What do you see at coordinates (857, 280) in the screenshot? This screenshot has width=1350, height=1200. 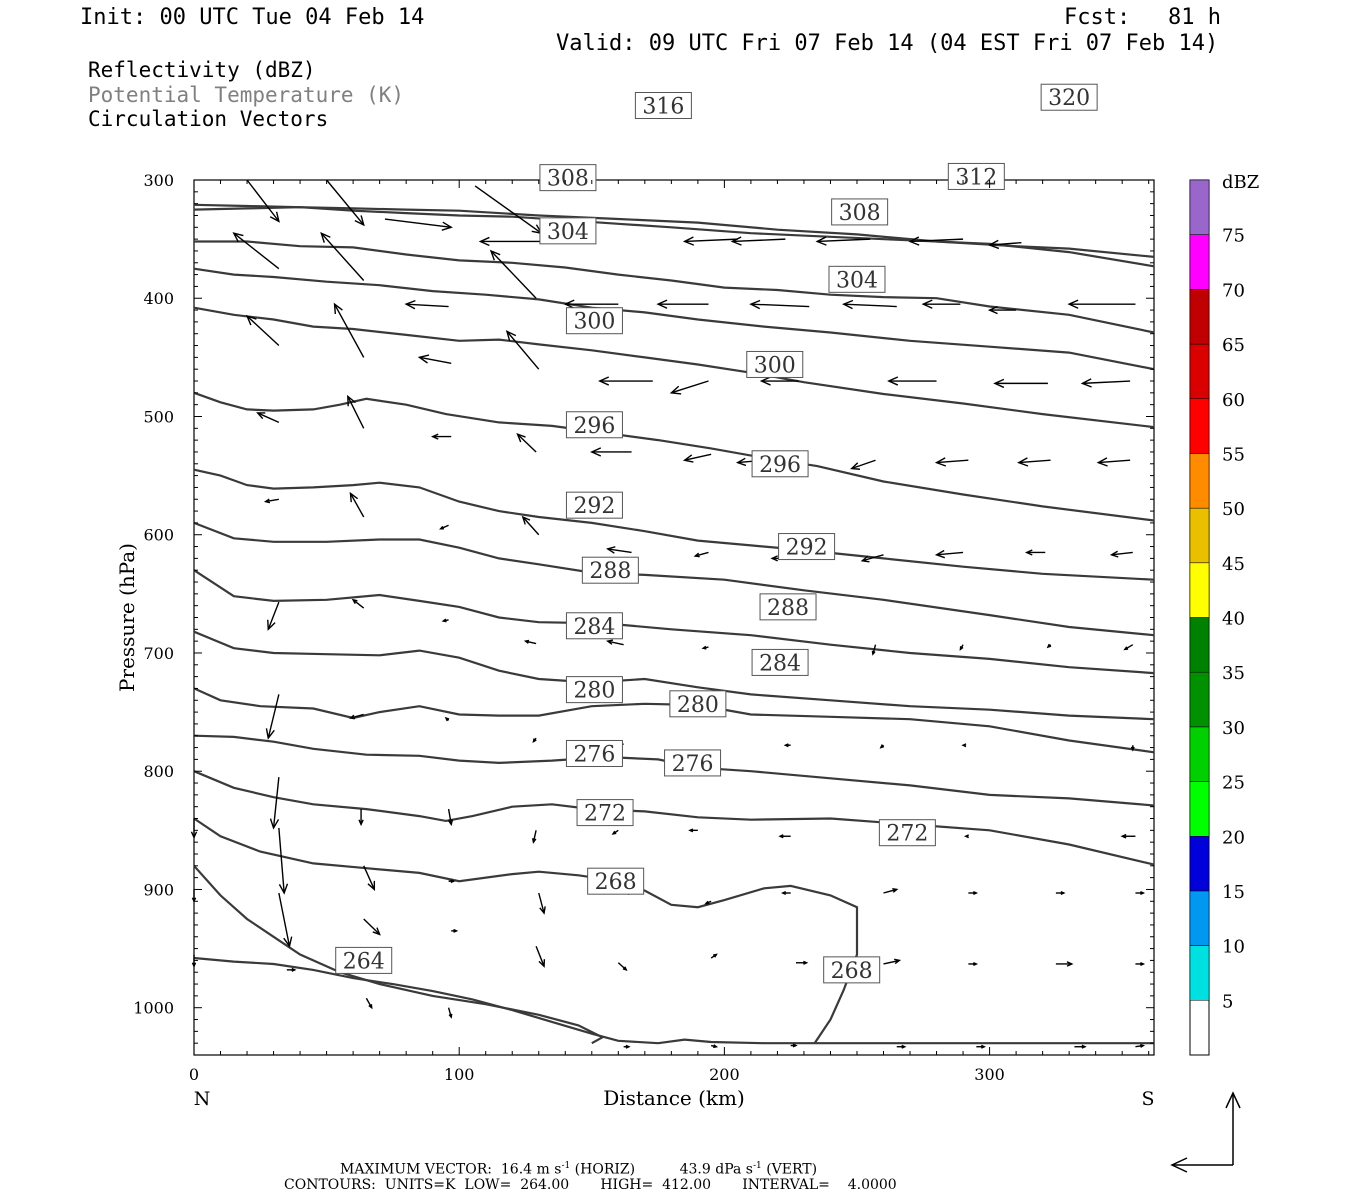 I see `contour-label-text: 304` at bounding box center [857, 280].